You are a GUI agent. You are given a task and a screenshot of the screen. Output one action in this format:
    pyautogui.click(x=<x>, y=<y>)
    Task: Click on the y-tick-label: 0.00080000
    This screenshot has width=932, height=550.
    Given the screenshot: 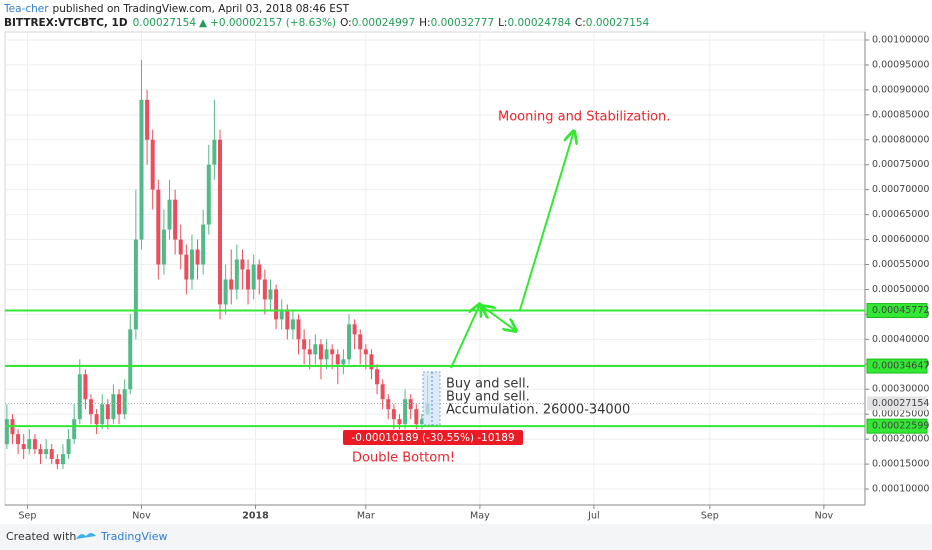 What is the action you would take?
    pyautogui.click(x=900, y=139)
    